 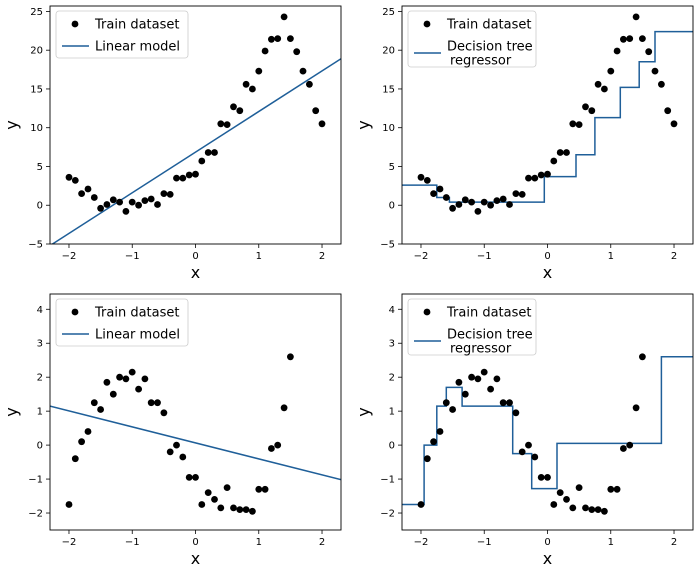 What do you see at coordinates (35, 245) in the screenshot?
I see `y-tick-label: −5` at bounding box center [35, 245].